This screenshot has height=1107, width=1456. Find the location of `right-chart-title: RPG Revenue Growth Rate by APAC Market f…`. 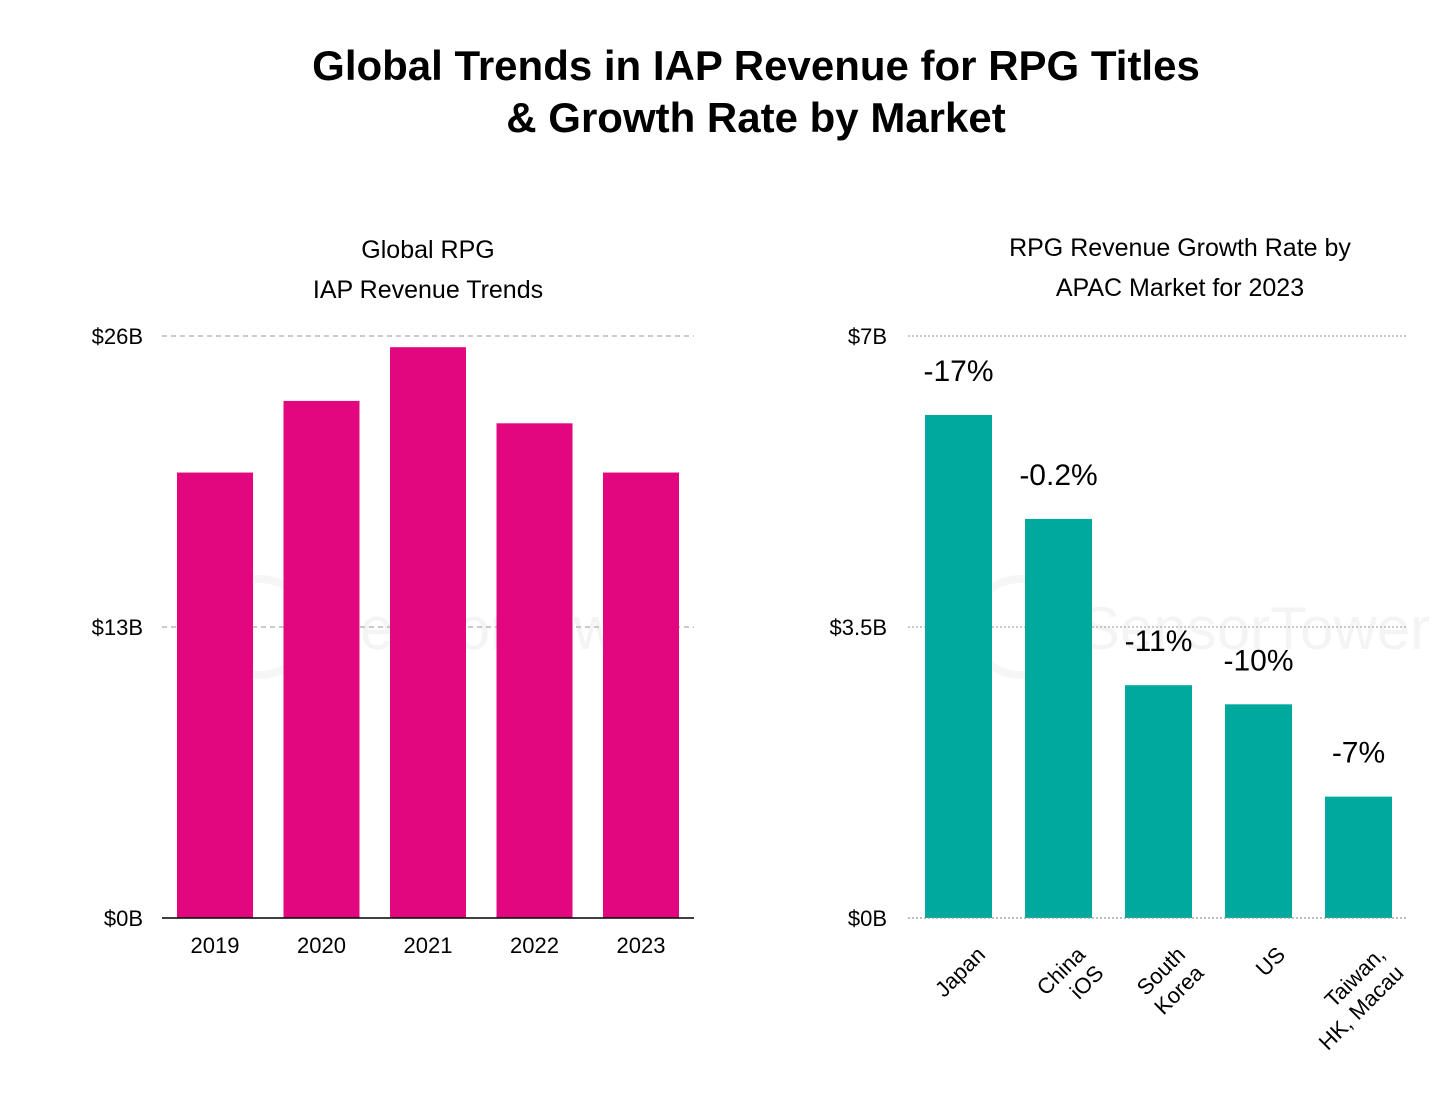

right-chart-title: RPG Revenue Growth Rate by APAC Market f… is located at coordinates (1180, 268).